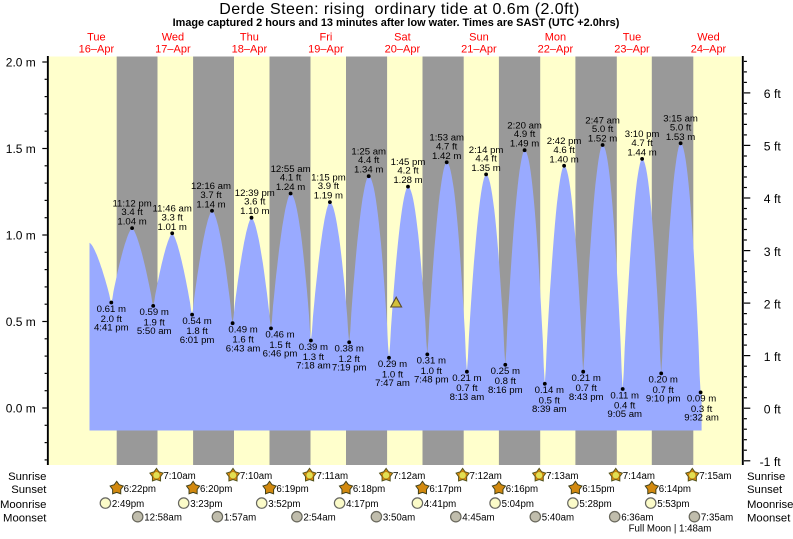  Describe the element at coordinates (485, 168) in the screenshot. I see `svg-text: 1.35 m` at that location.